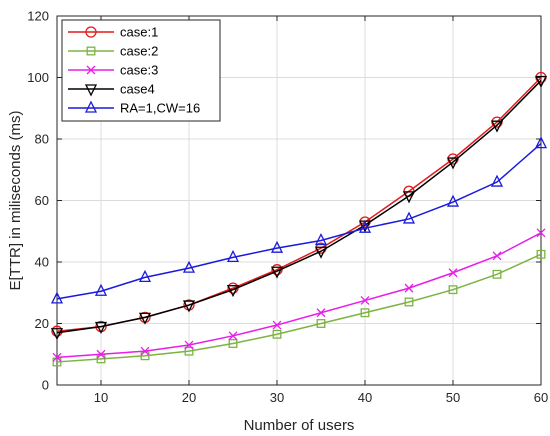 This screenshot has height=436, width=550. What do you see at coordinates (160, 108) in the screenshot?
I see `legend-label: RA=1,CW=16` at bounding box center [160, 108].